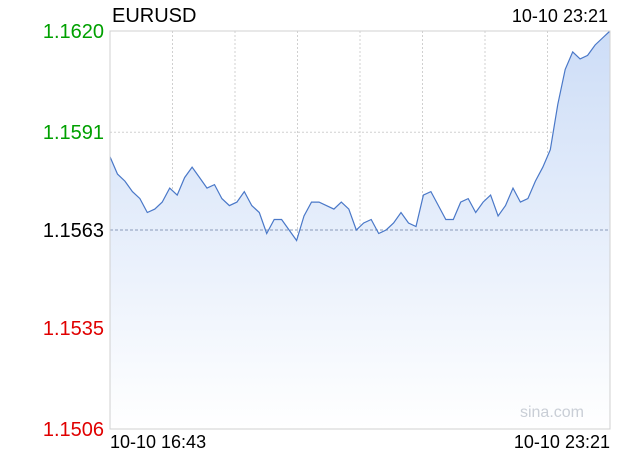 The width and height of the screenshot is (620, 460). I want to click on y-tick-label: 1.1535, so click(73, 329).